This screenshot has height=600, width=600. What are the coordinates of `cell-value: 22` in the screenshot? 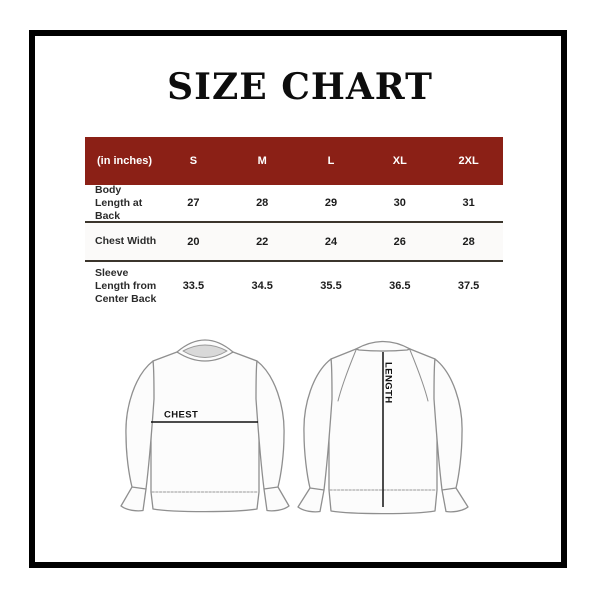 It's located at (262, 241).